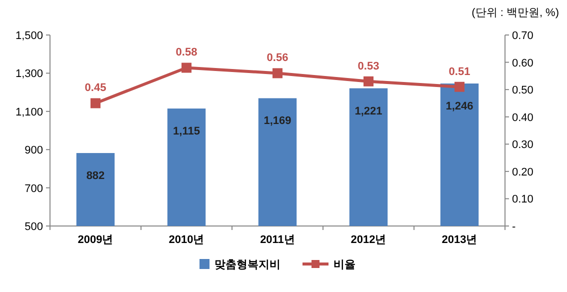 Image resolution: width=567 pixels, height=292 pixels. Describe the element at coordinates (459, 72) in the screenshot. I see `data-label: 0.51` at that location.